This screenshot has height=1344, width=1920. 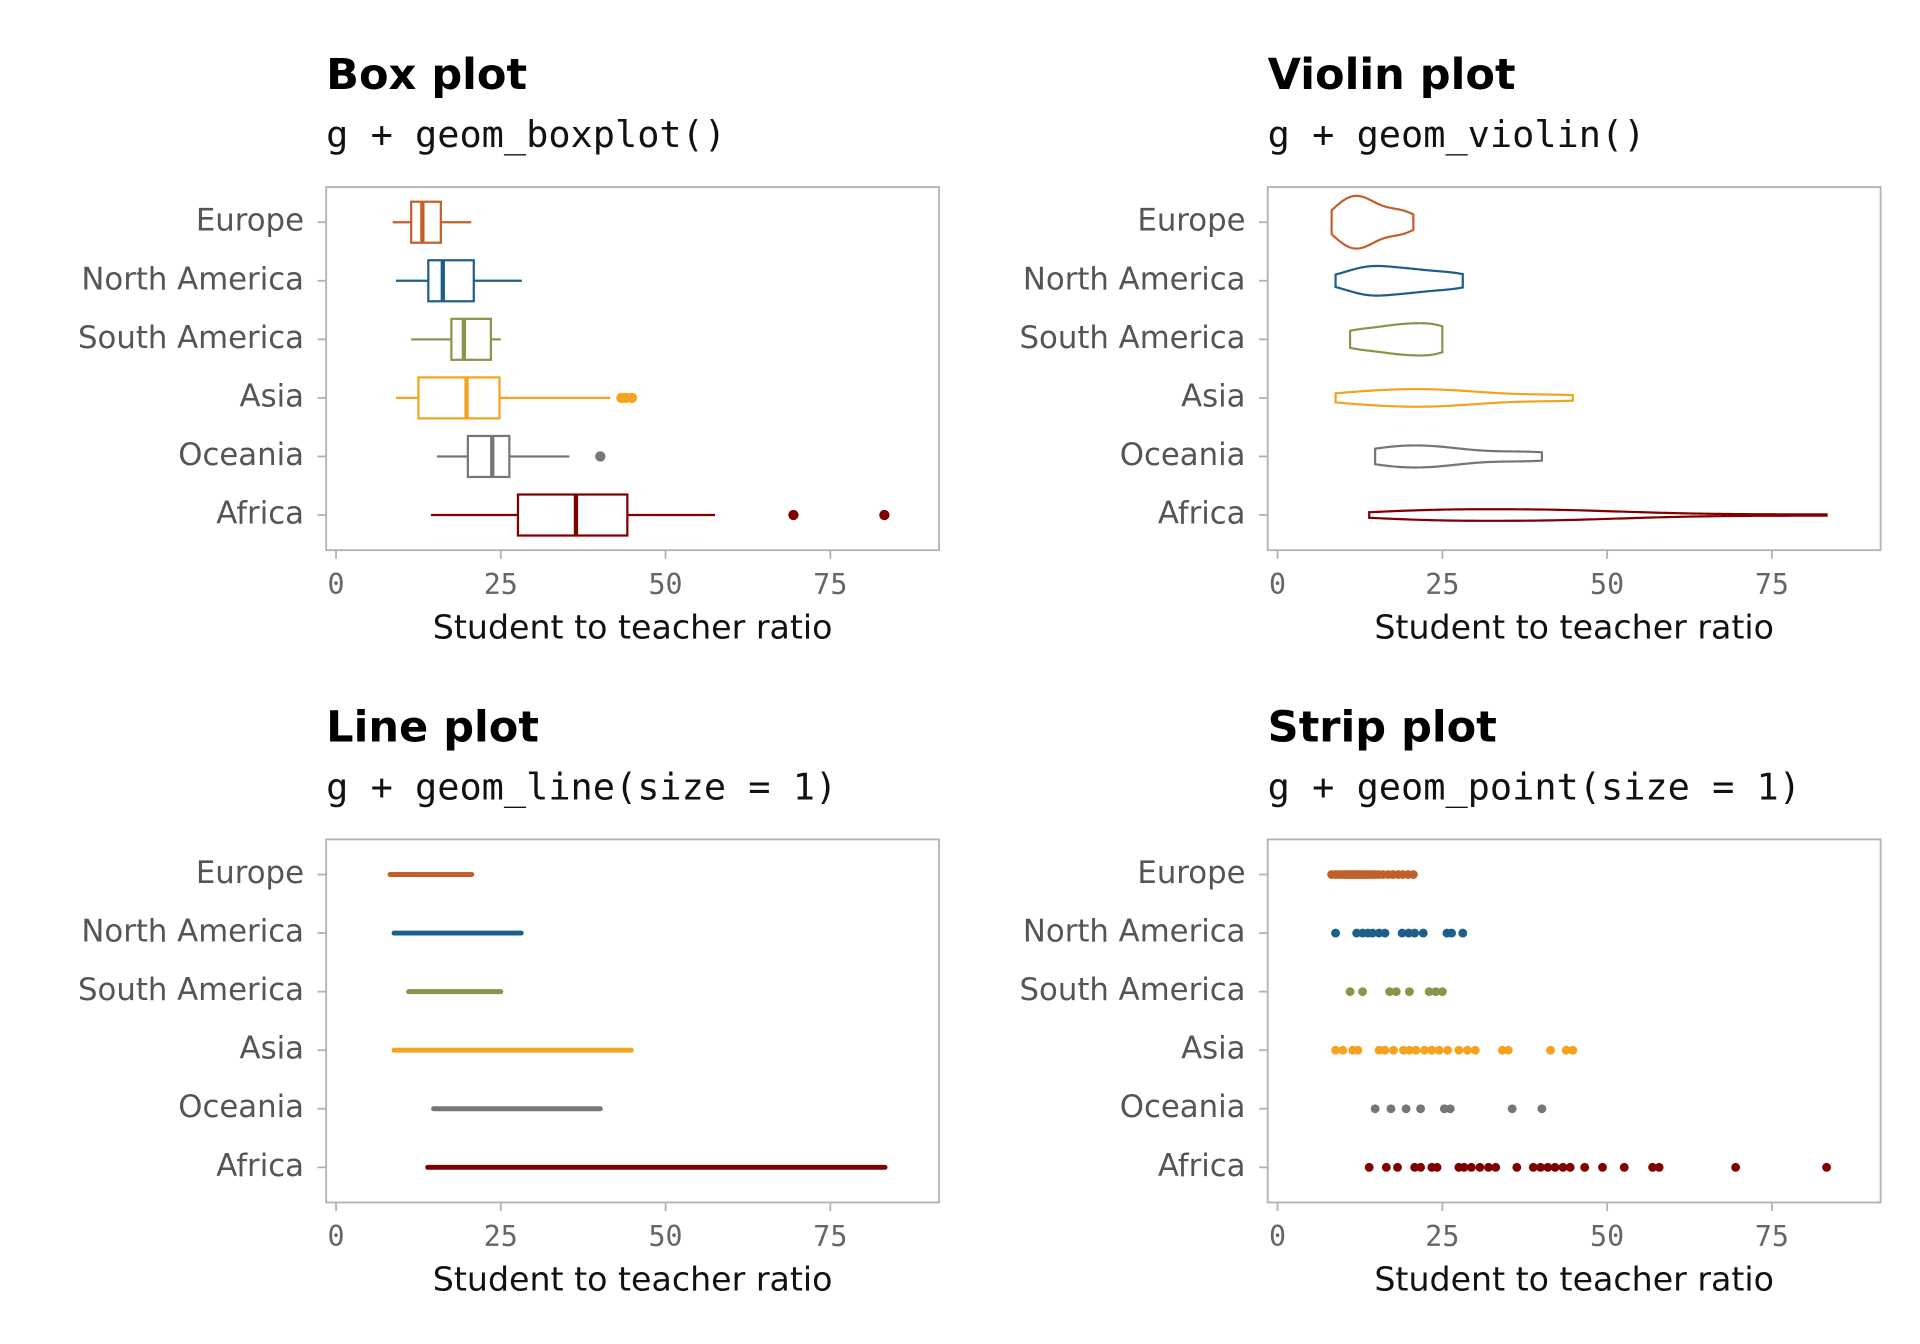 I want to click on panel-title: Box plot, so click(x=426, y=75).